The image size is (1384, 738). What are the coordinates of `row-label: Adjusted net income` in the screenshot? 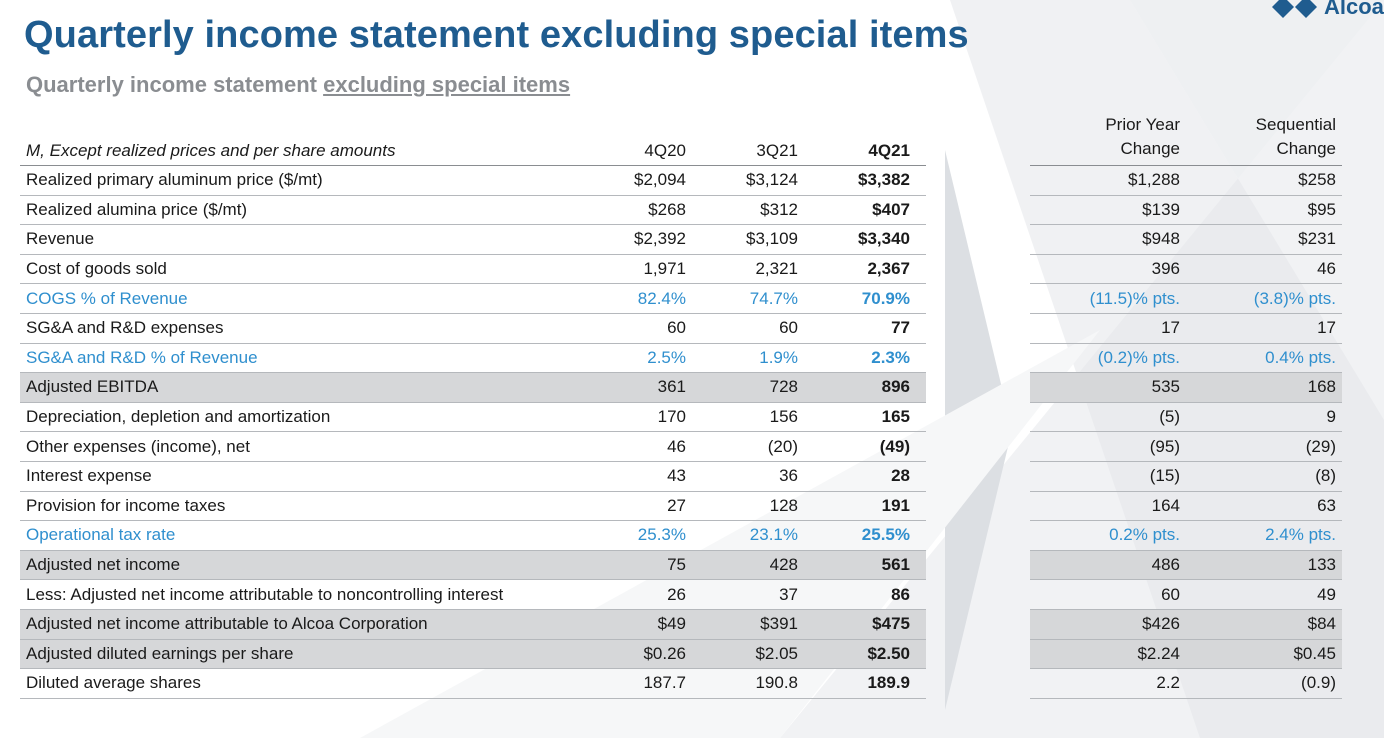 It's located at (103, 565).